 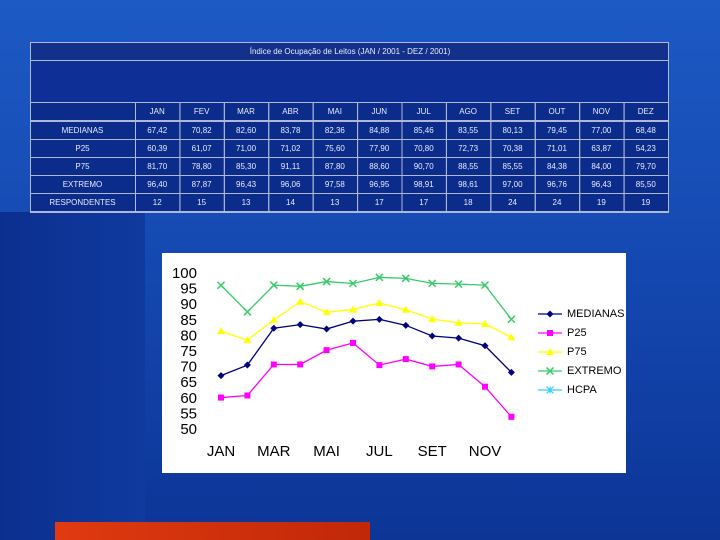 What do you see at coordinates (326, 451) in the screenshot?
I see `x-tick-label: MAI` at bounding box center [326, 451].